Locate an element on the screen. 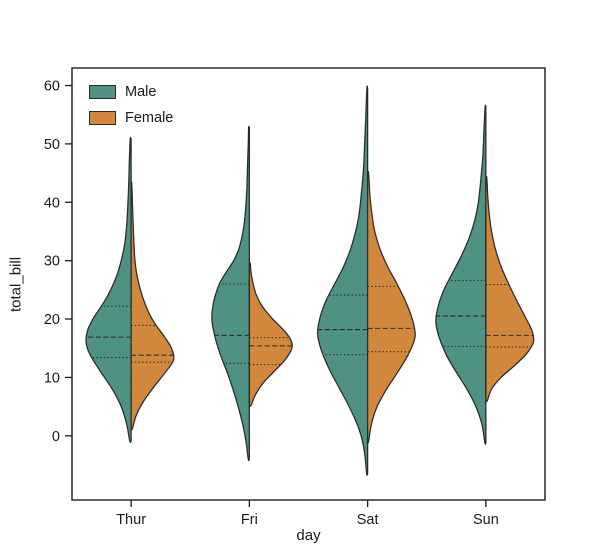 The width and height of the screenshot is (600, 554). legend-label-female: Female is located at coordinates (149, 118).